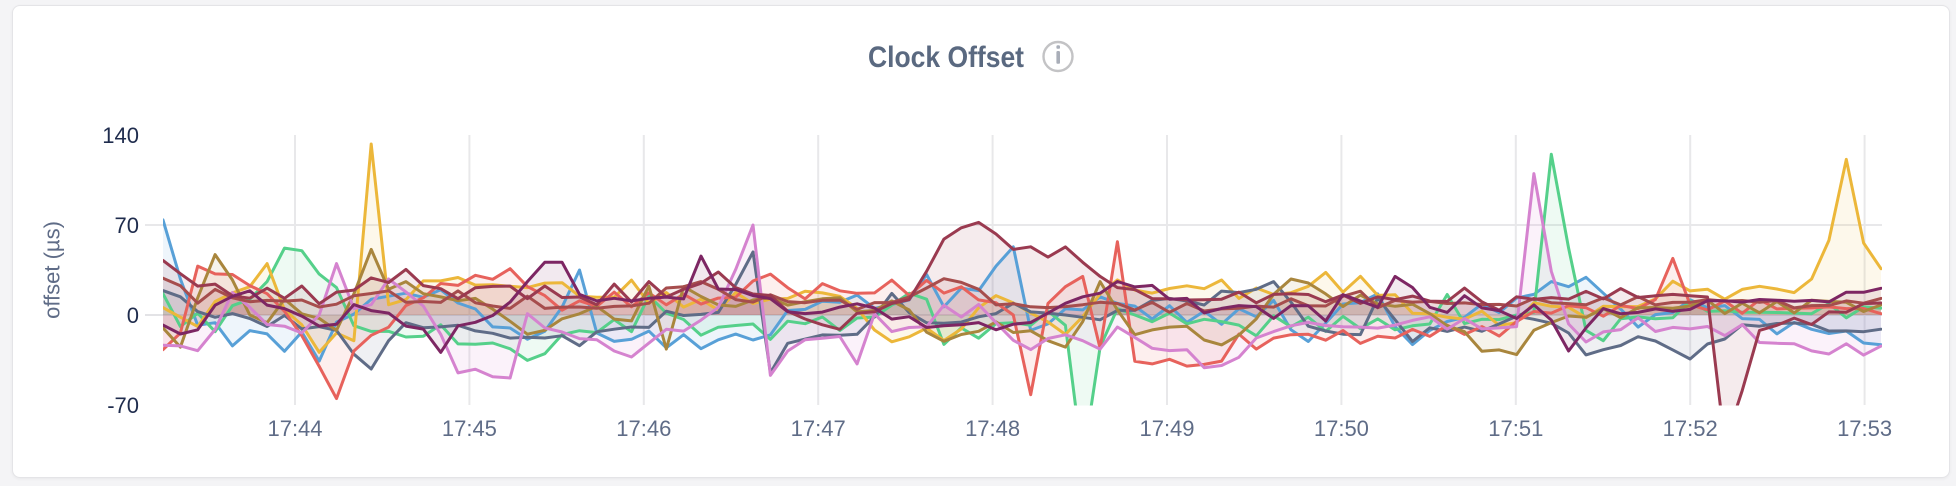 Image resolution: width=1956 pixels, height=486 pixels. Describe the element at coordinates (643, 428) in the screenshot. I see `svg-text: 17:46` at that location.